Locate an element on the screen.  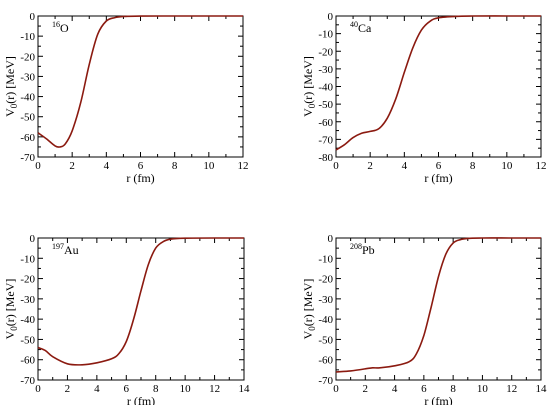
nucleus-mass-number: 40 is located at coordinates (354, 24).